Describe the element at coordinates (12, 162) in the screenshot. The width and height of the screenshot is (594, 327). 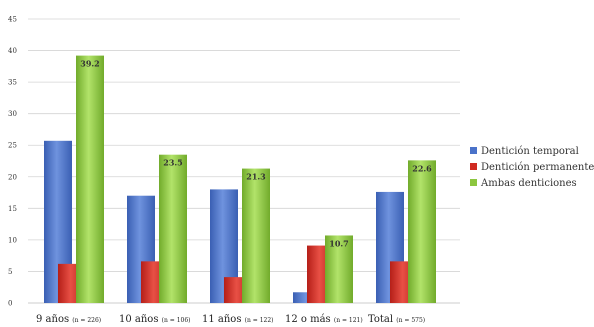
I see `y-axis-ticks: 0 5 10 15 20 25 30 35 40 45` at that location.